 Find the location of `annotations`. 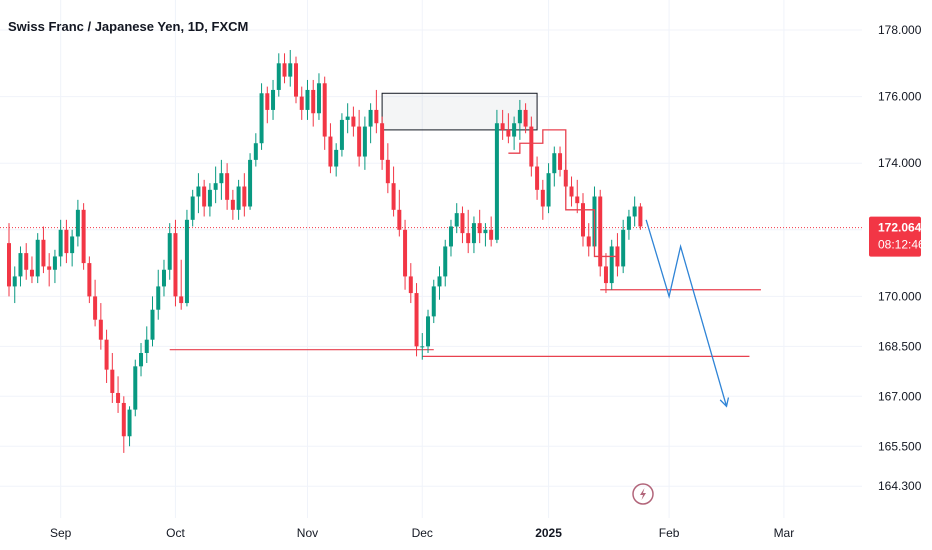

annotations is located at coordinates (619, 268).